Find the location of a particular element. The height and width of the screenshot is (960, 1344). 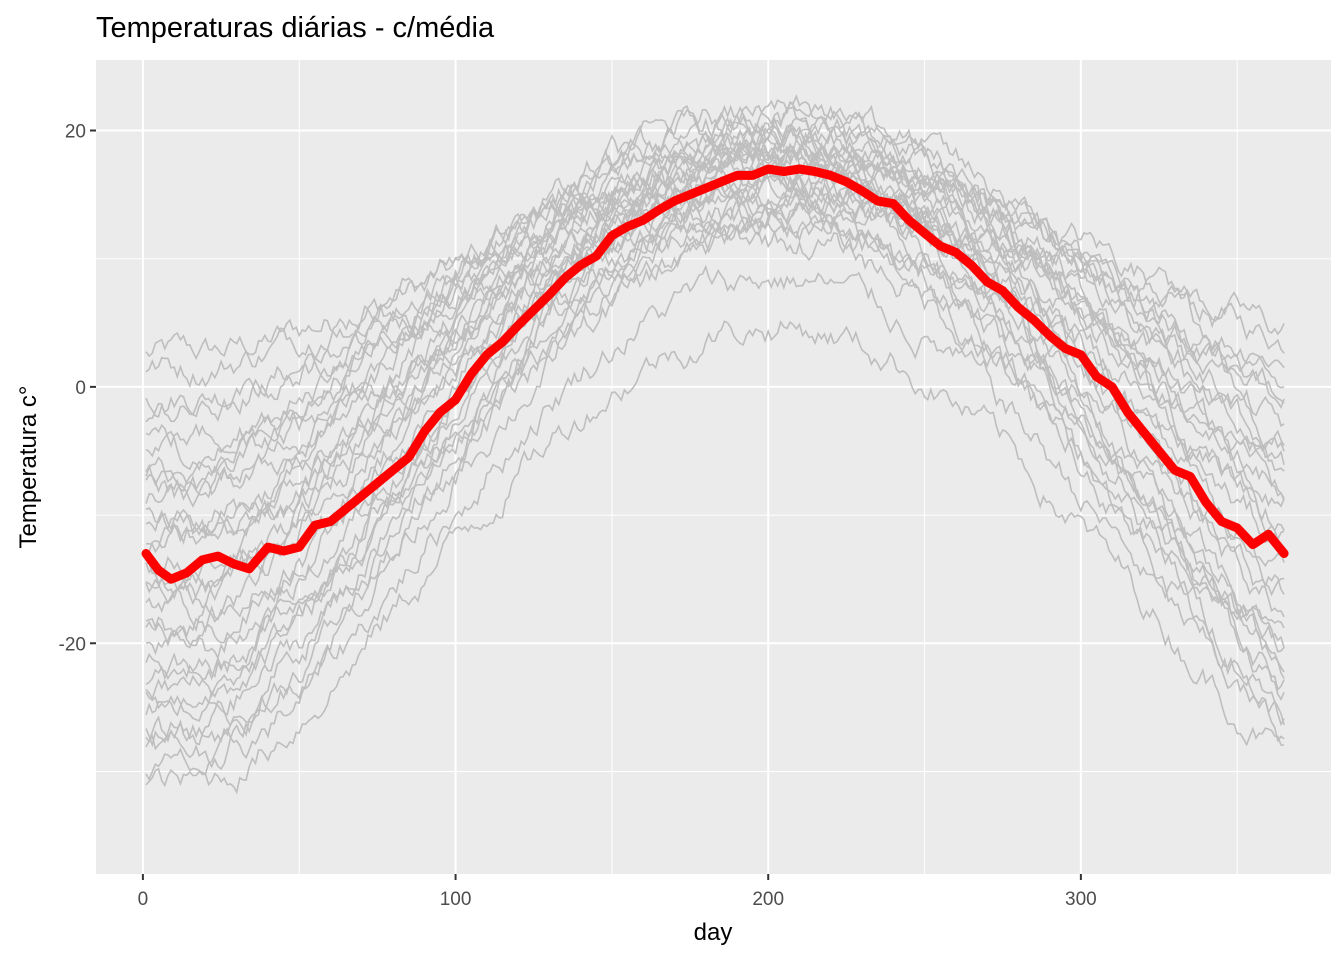

y-tick-label: 20 is located at coordinates (75, 132).